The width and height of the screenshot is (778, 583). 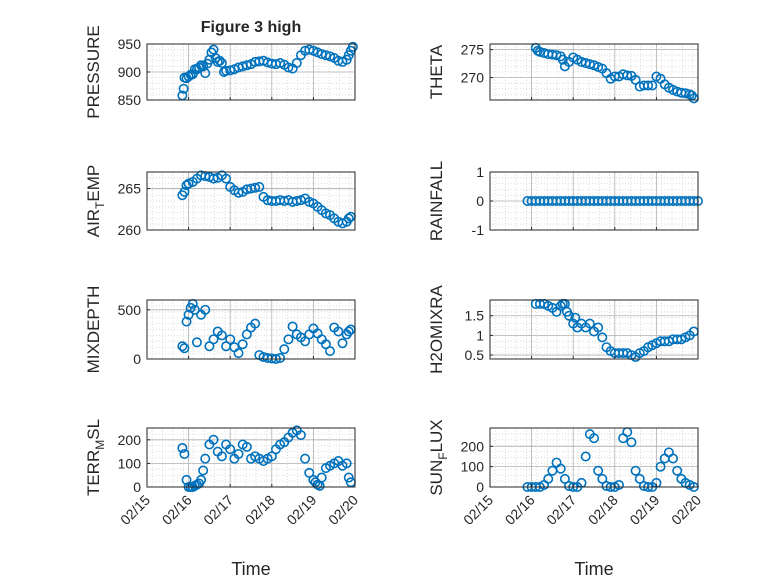 I want to click on y-tick-label: 200, so click(x=130, y=440).